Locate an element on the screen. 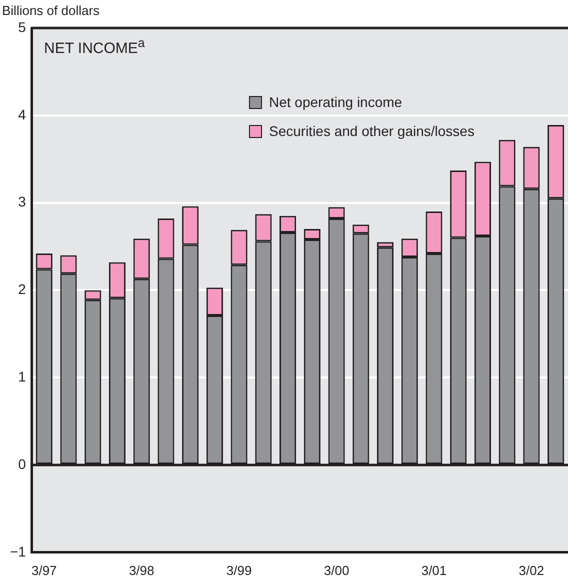  y-tick-label: 1 is located at coordinates (22, 376).